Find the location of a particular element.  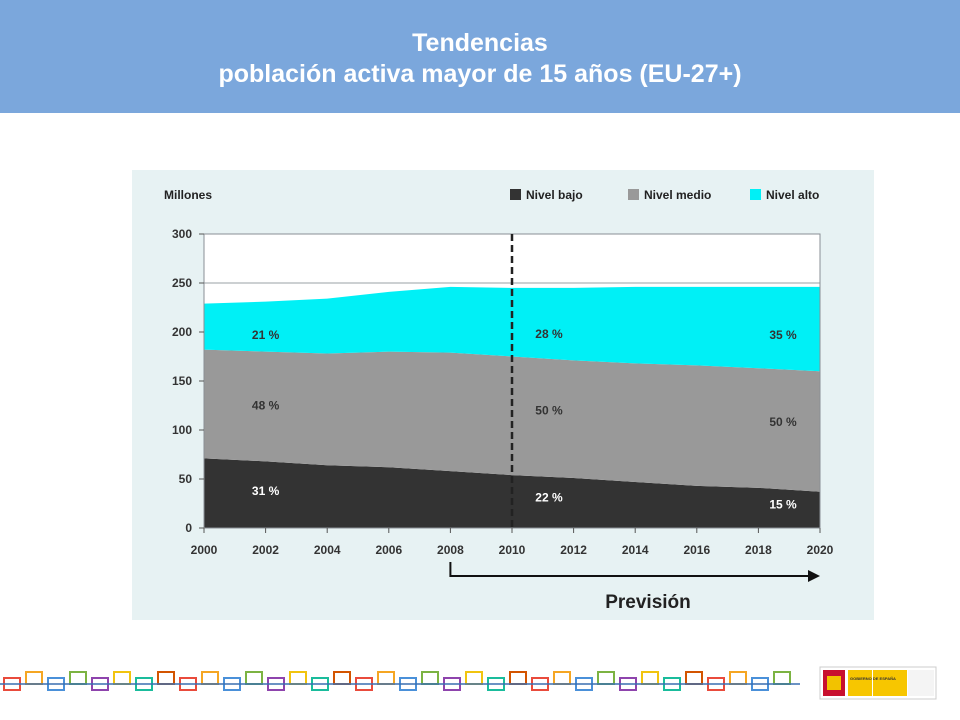

x-tick-label: 2000 is located at coordinates (204, 550).